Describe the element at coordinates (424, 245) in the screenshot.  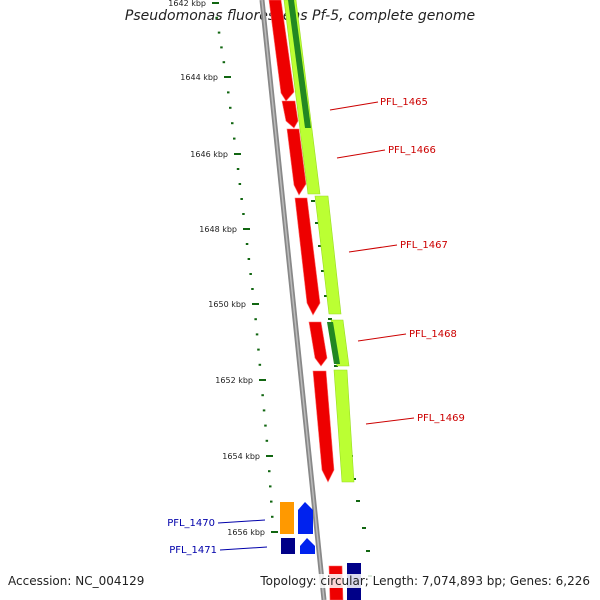
I see `gene-label: PFL_1467` at that location.